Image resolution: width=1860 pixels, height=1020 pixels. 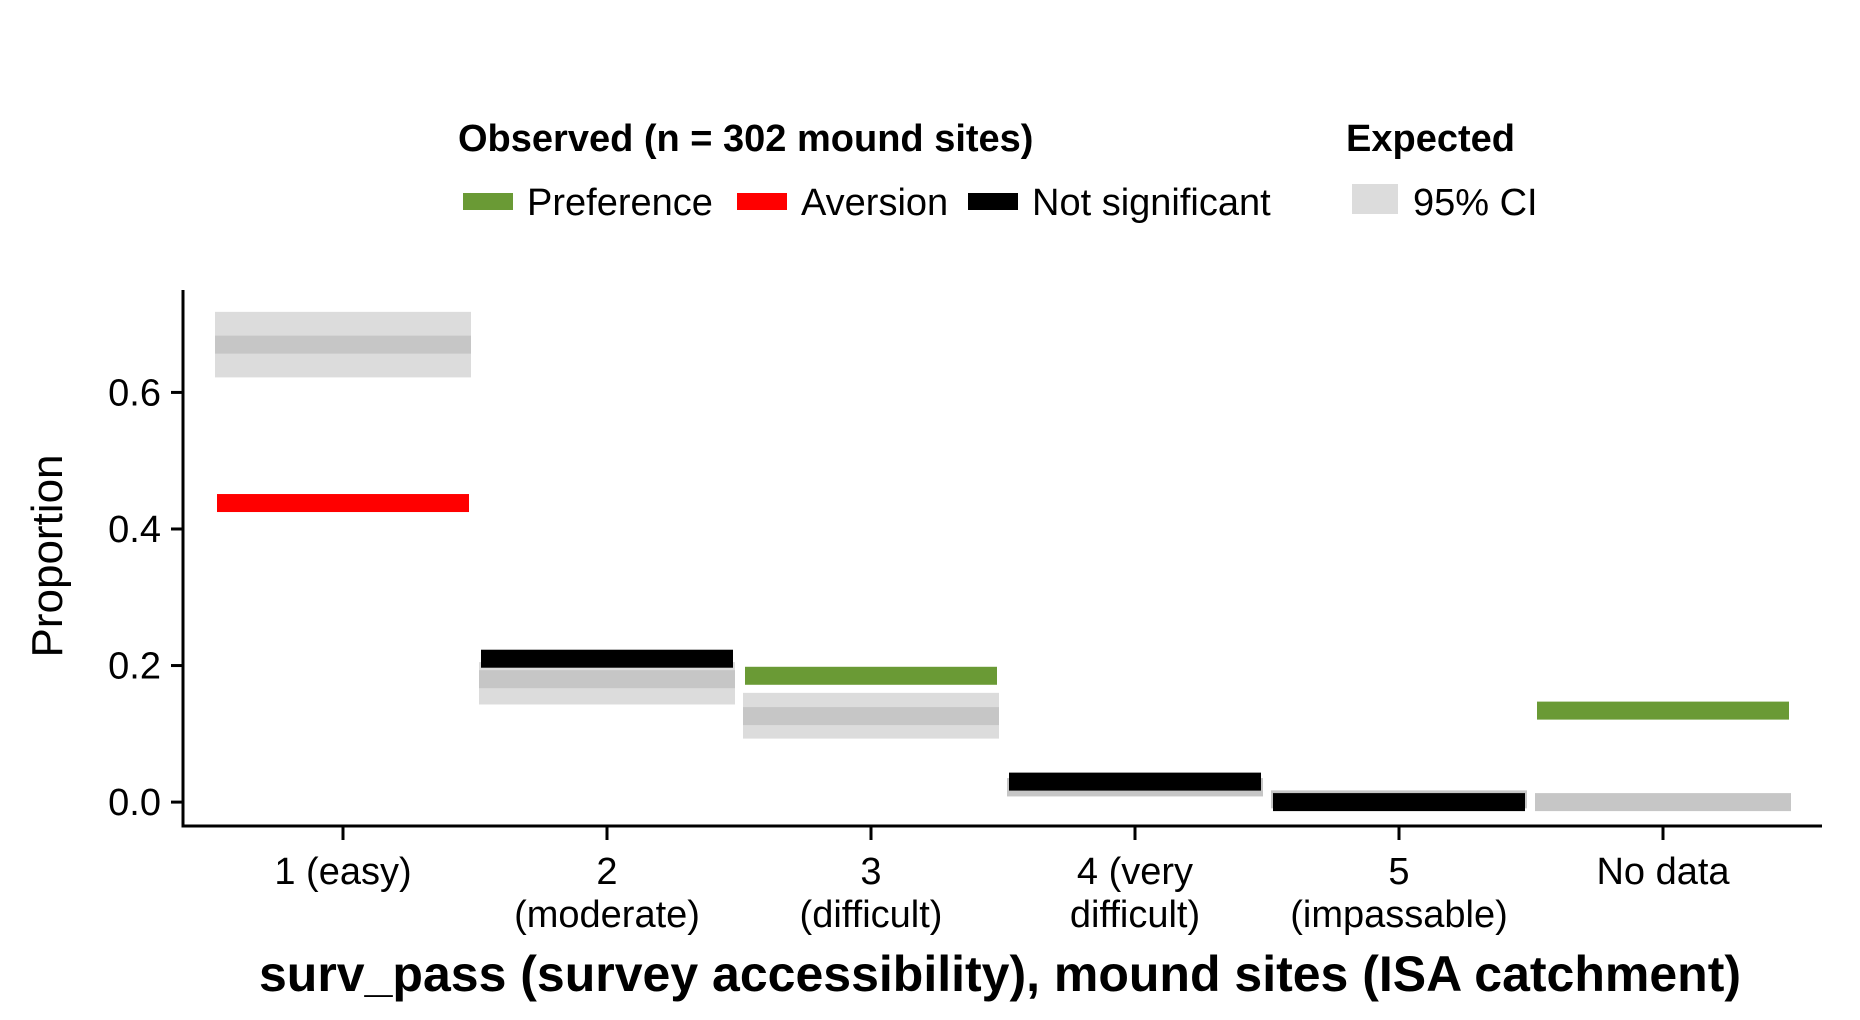 What do you see at coordinates (47, 555) in the screenshot?
I see `y-axis-title: Proportion` at bounding box center [47, 555].